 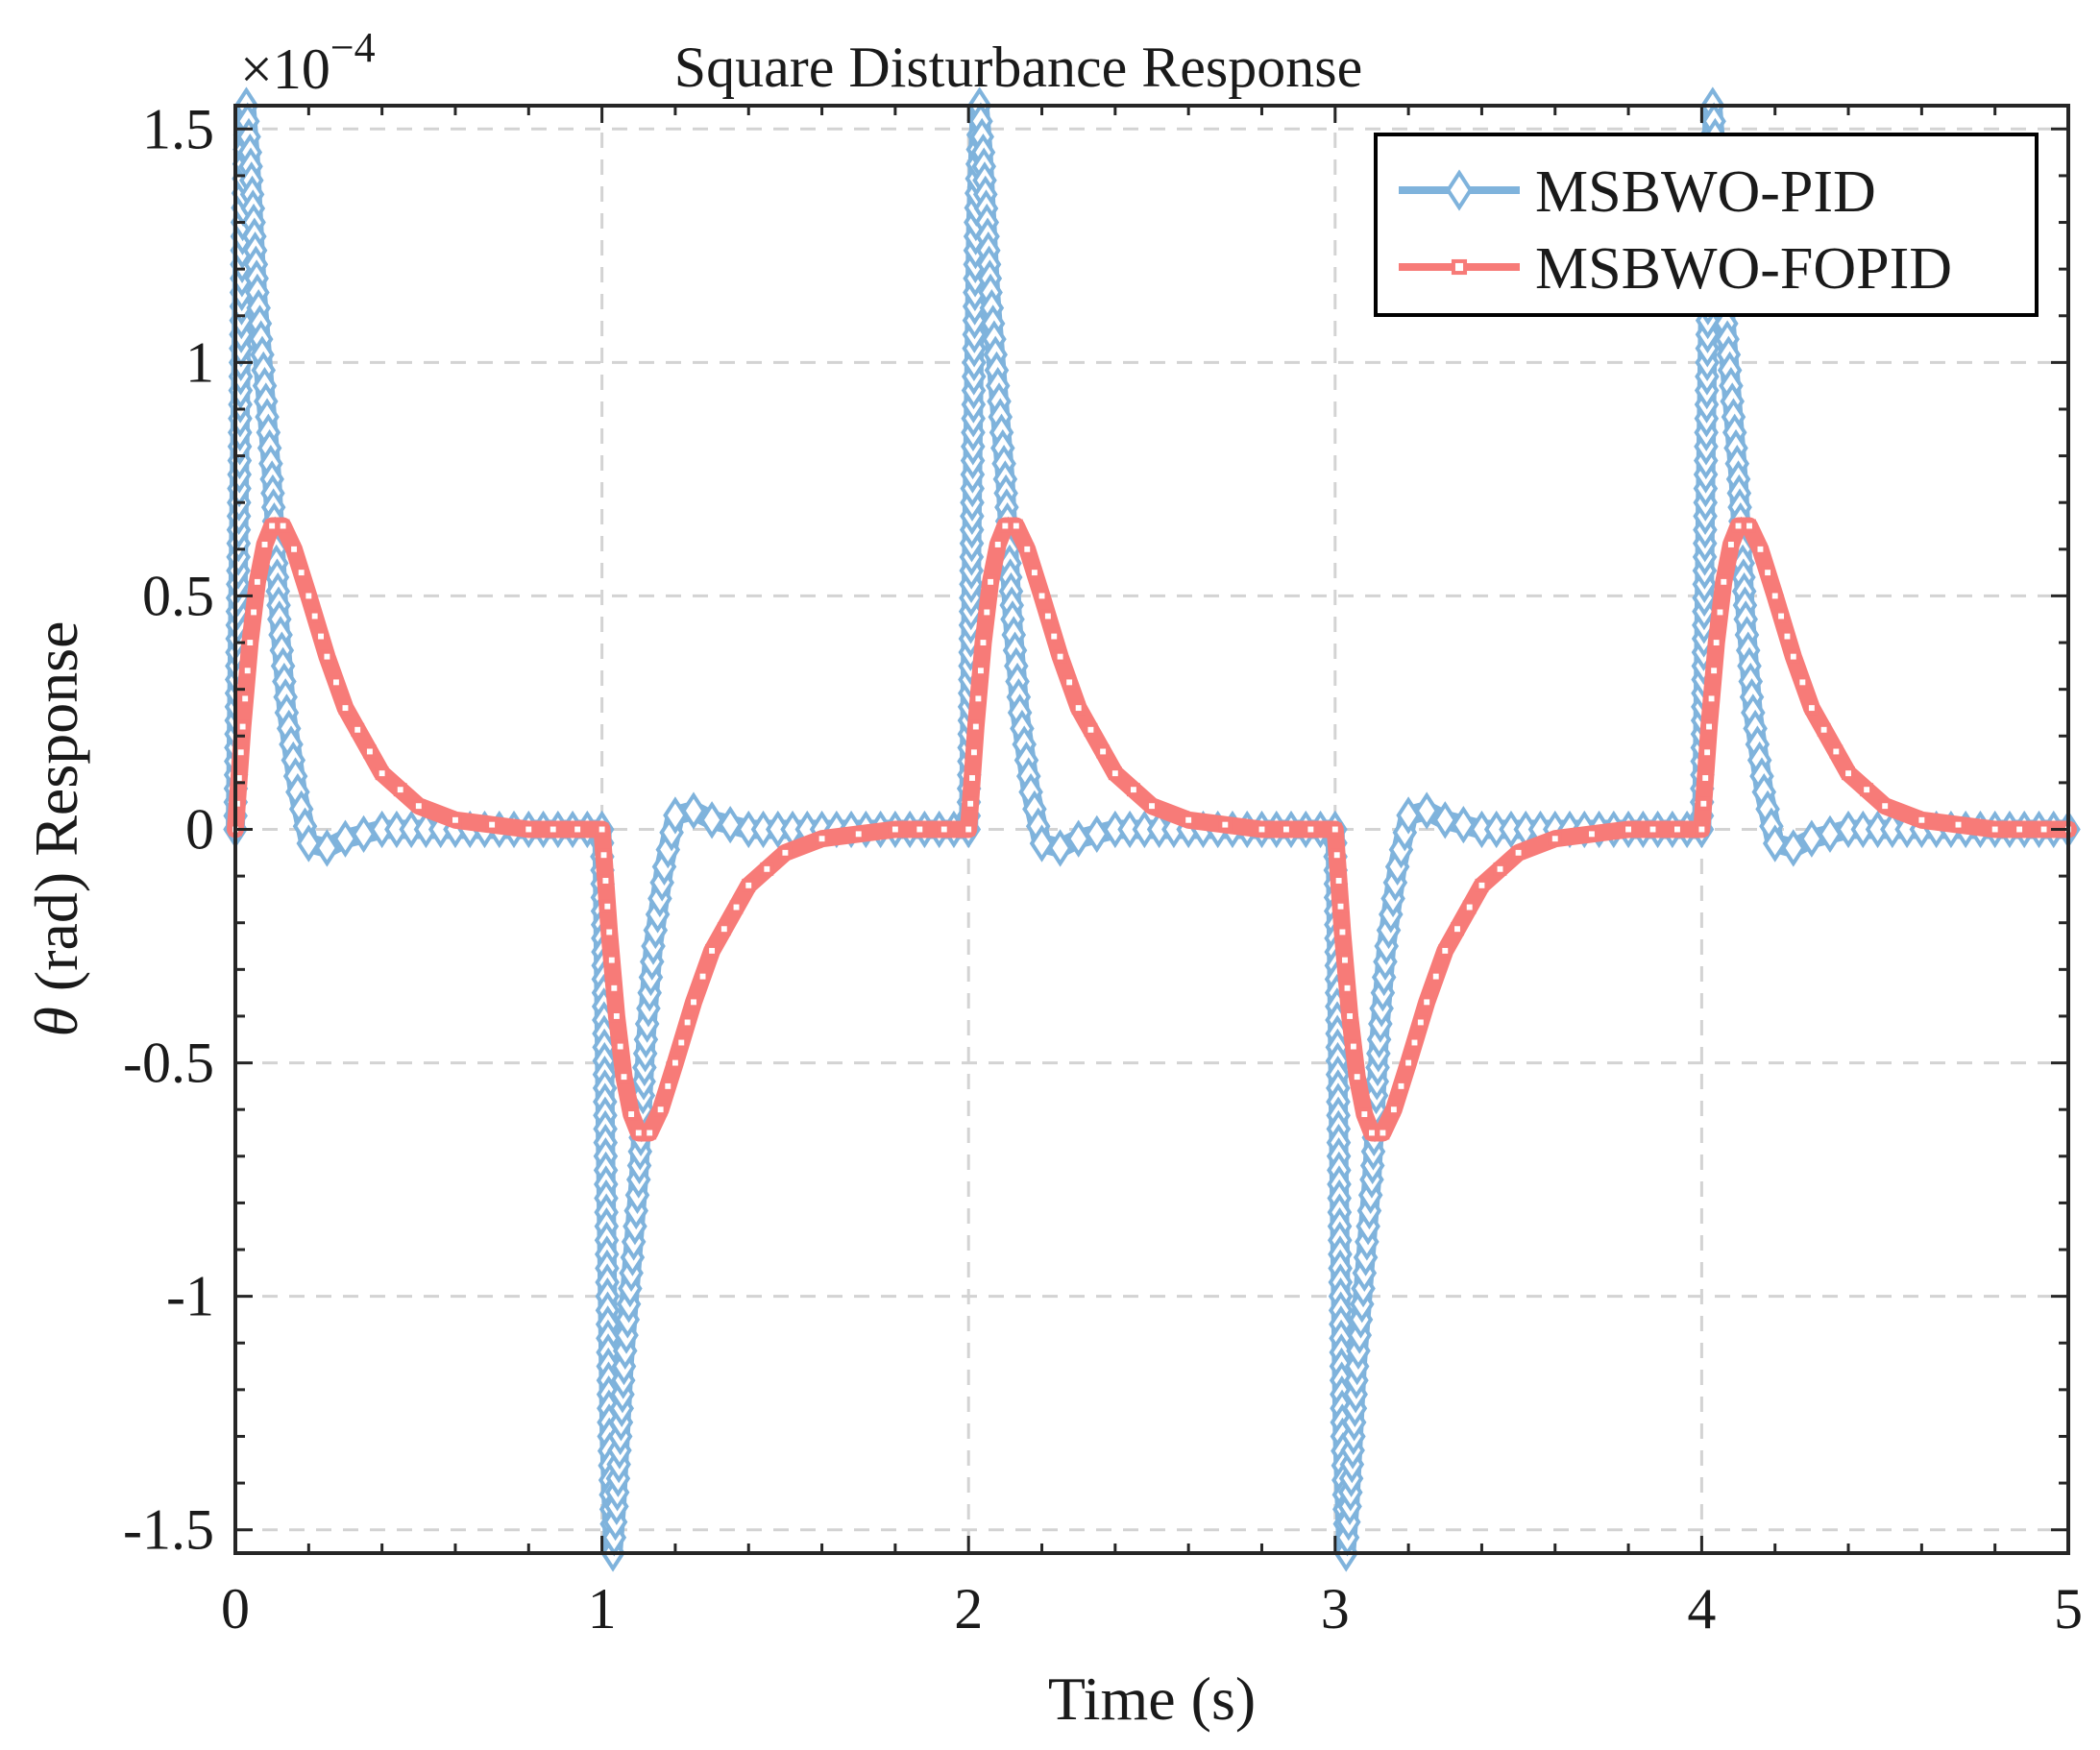 I want to click on y-axis-label: θ (rad) Response, so click(x=56, y=828).